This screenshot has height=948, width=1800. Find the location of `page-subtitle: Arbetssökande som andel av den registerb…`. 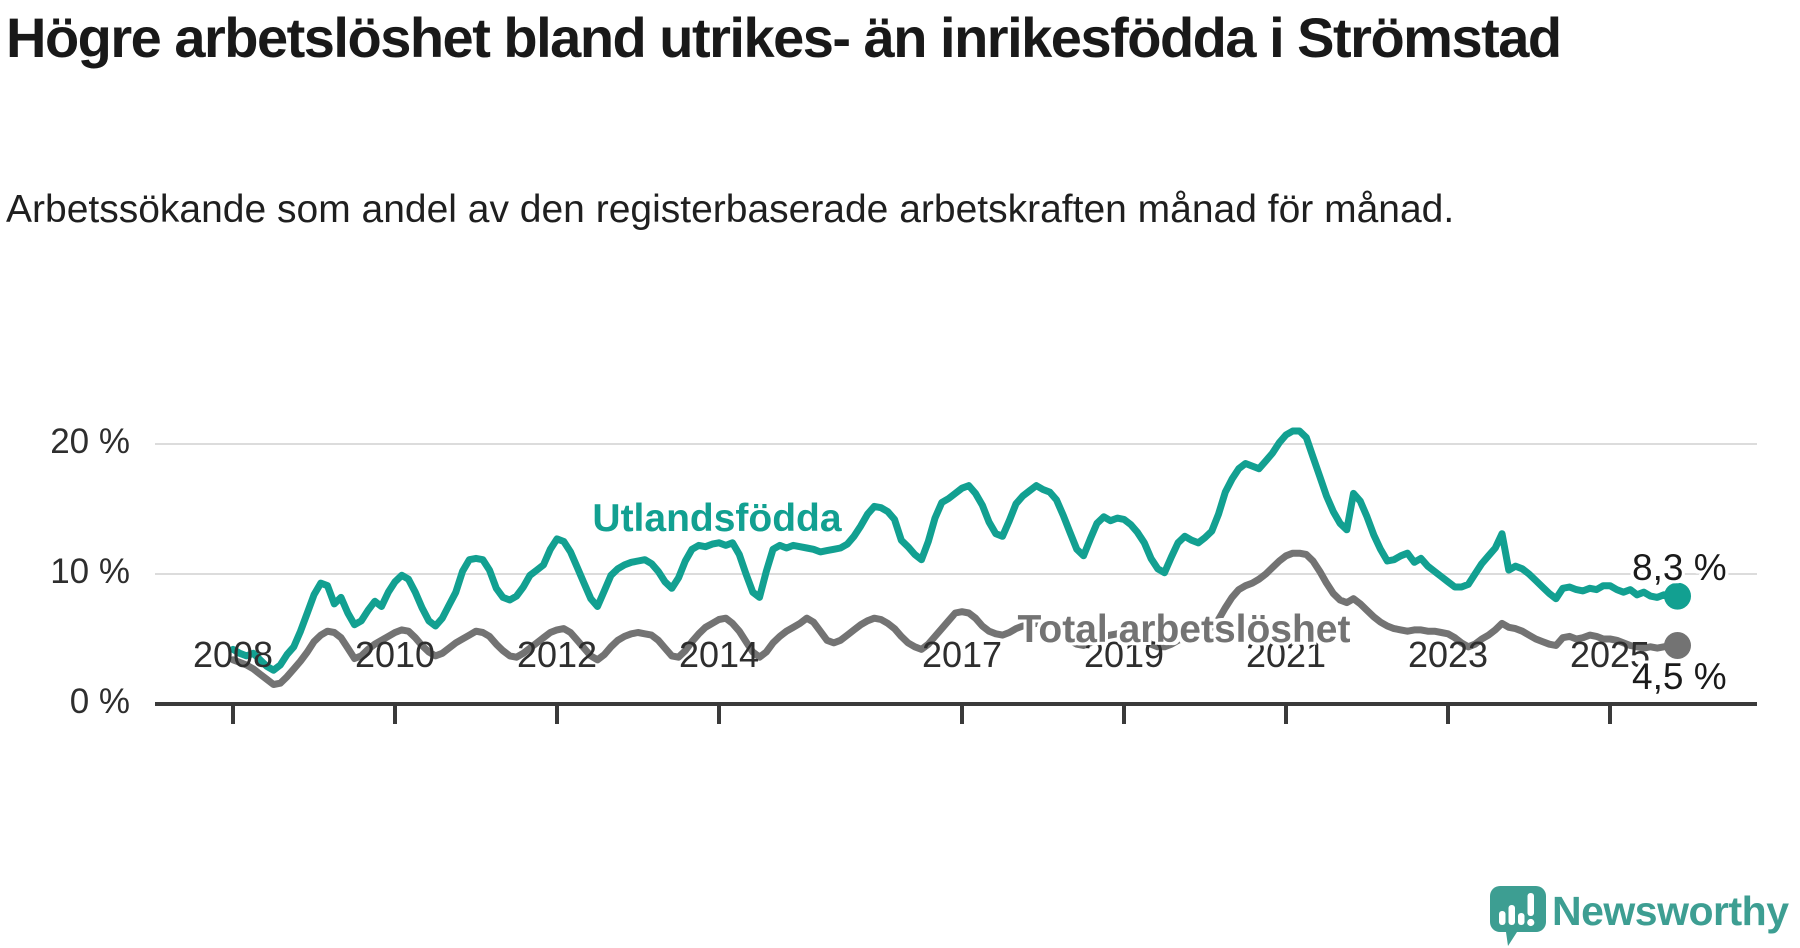

page-subtitle: Arbetssökande som andel av den registerb… is located at coordinates (730, 209).